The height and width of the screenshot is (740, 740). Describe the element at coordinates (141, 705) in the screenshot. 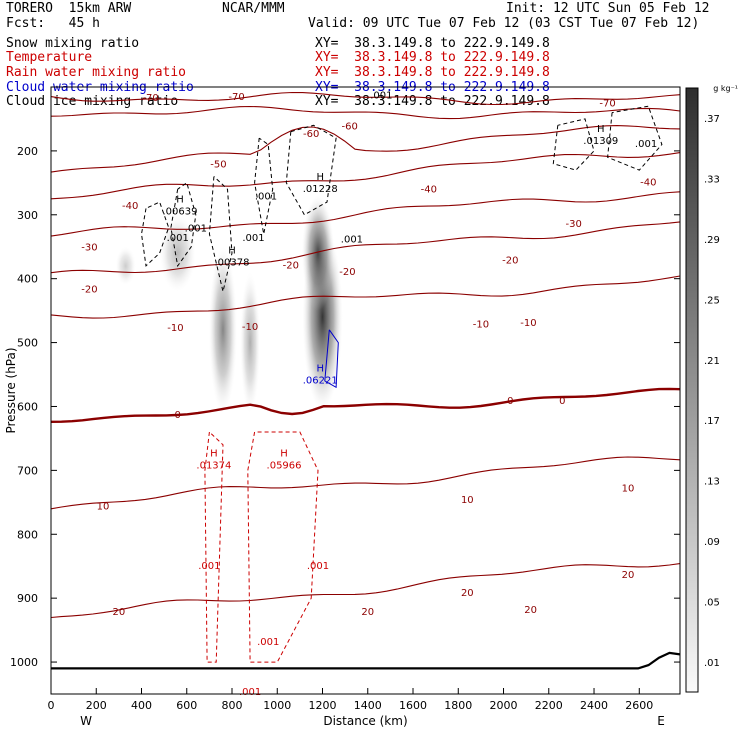

I see `x-tick-label-2: 400` at that location.